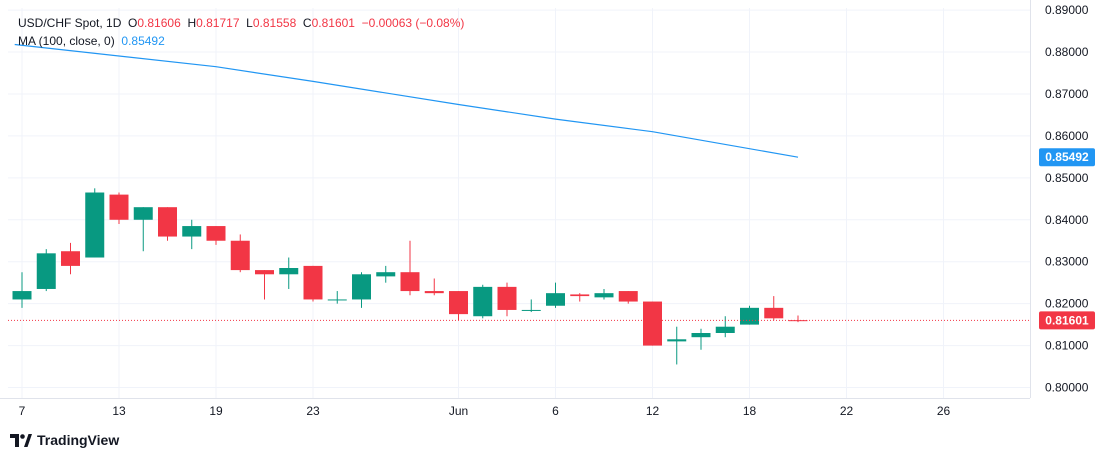 Image resolution: width=1108 pixels, height=459 pixels. What do you see at coordinates (1067, 304) in the screenshot?
I see `price-tick-label: 0.82000` at bounding box center [1067, 304].